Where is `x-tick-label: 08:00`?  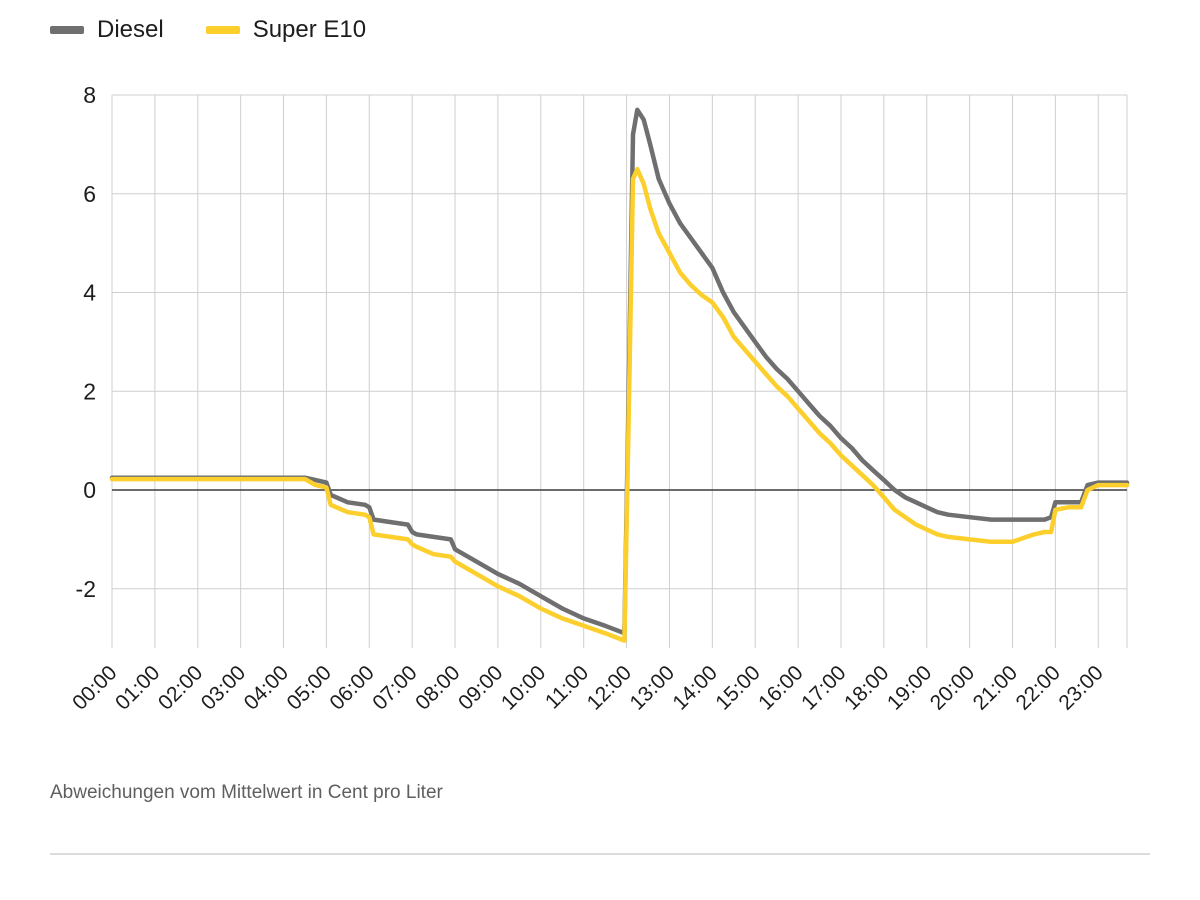 x-tick-label: 08:00 is located at coordinates (437, 687).